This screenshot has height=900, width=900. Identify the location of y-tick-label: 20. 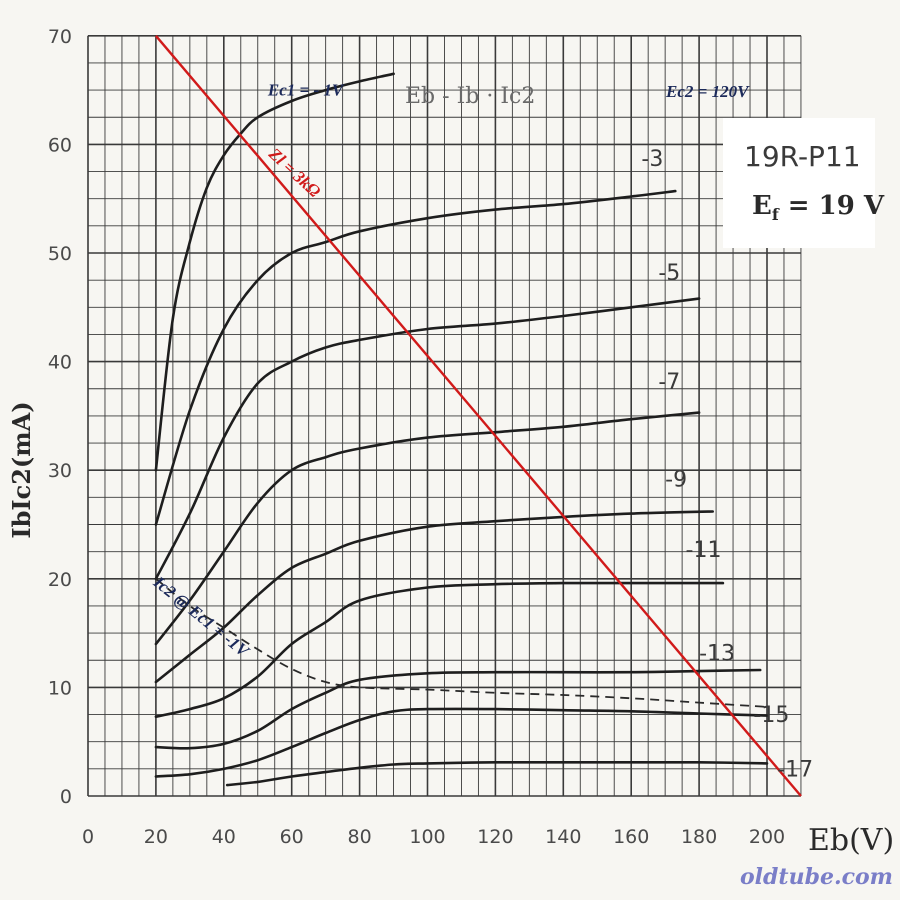
(60, 580).